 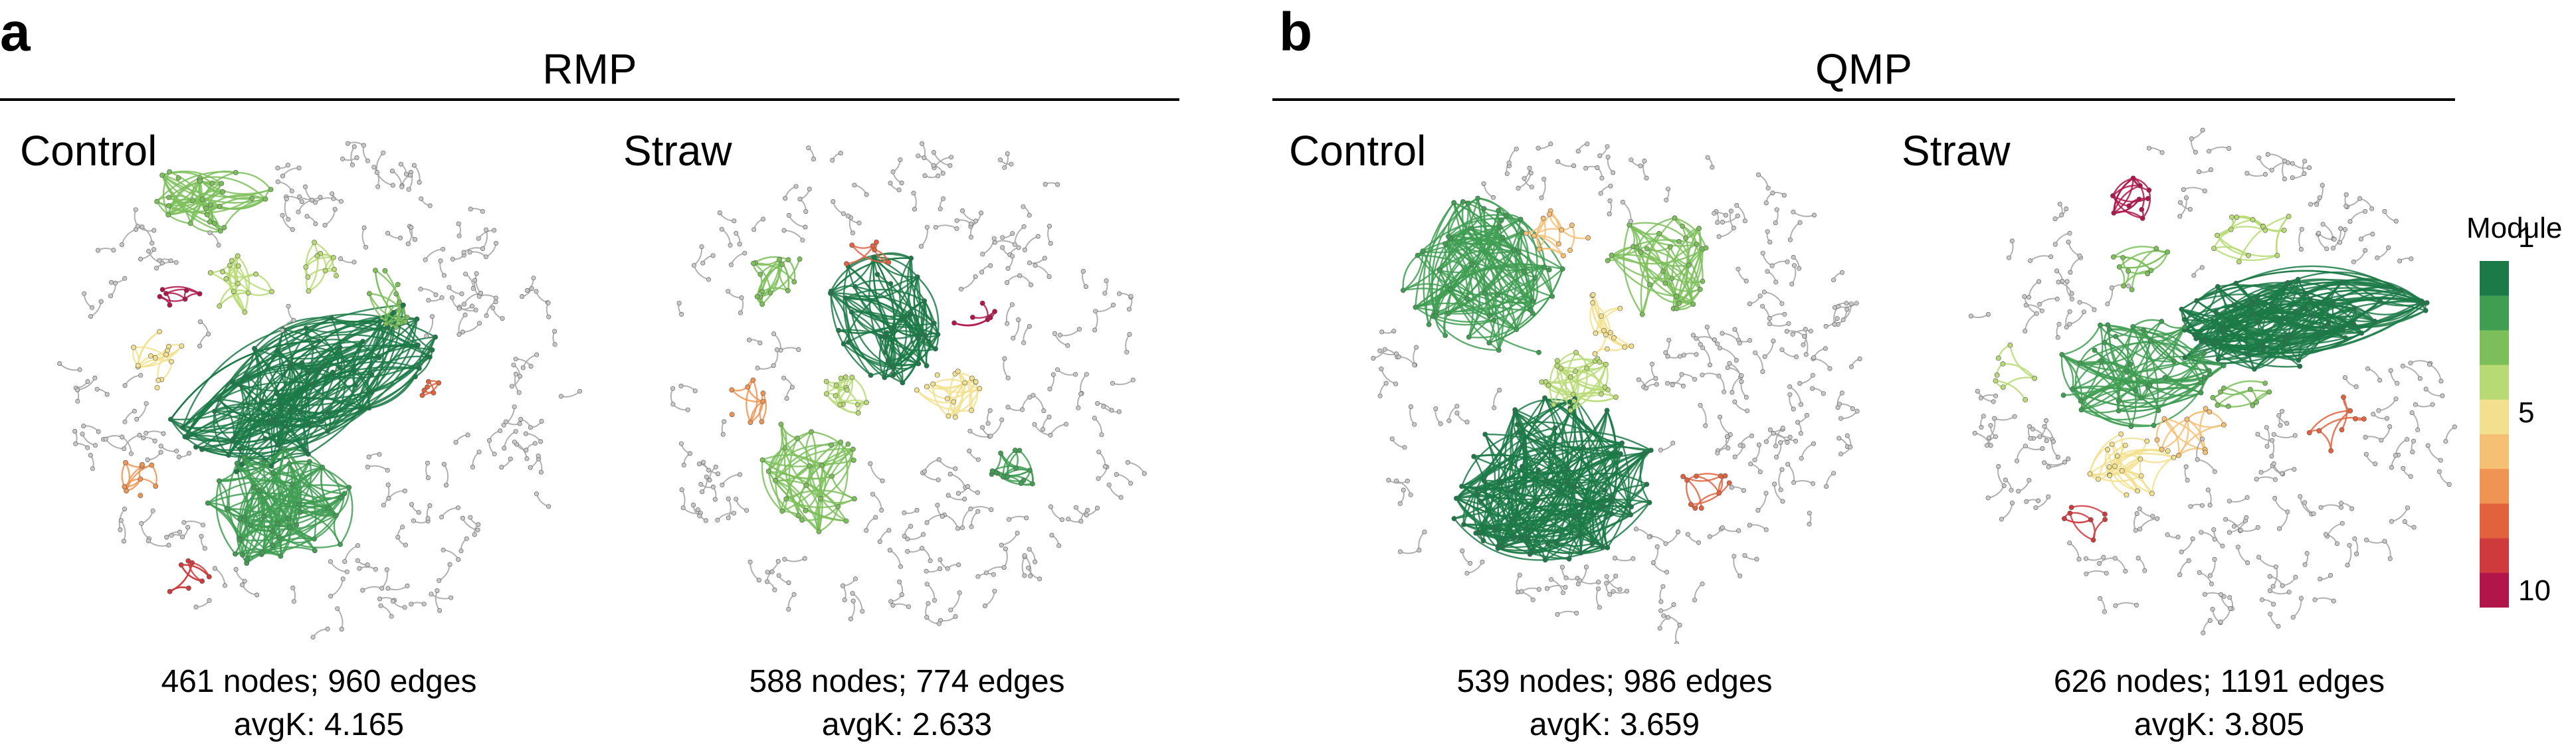 I want to click on network-plot-rmp-control, so click(x=319, y=386).